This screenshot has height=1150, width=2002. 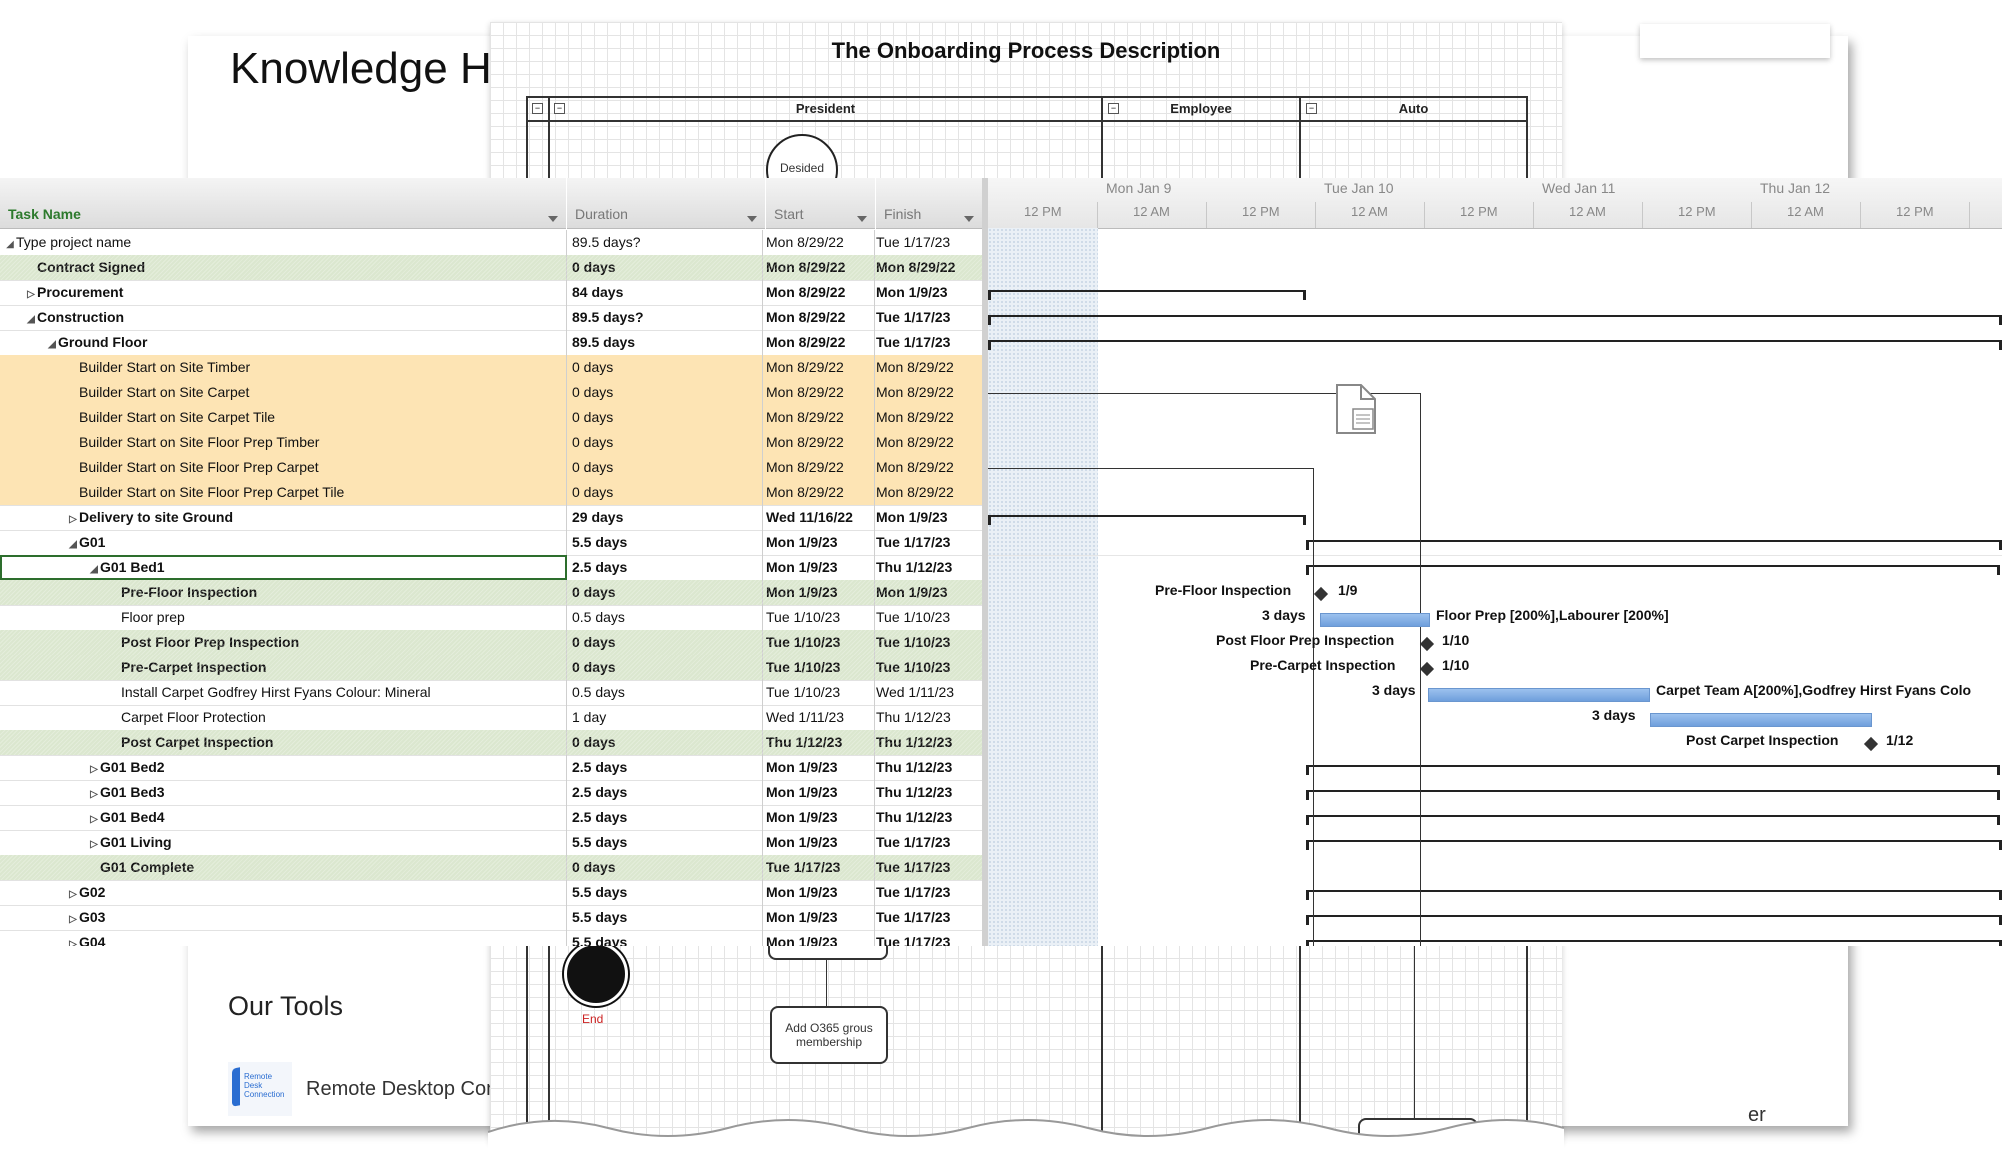 What do you see at coordinates (283, 367) in the screenshot?
I see `task-name-cell: Builder Start on Site Timber` at bounding box center [283, 367].